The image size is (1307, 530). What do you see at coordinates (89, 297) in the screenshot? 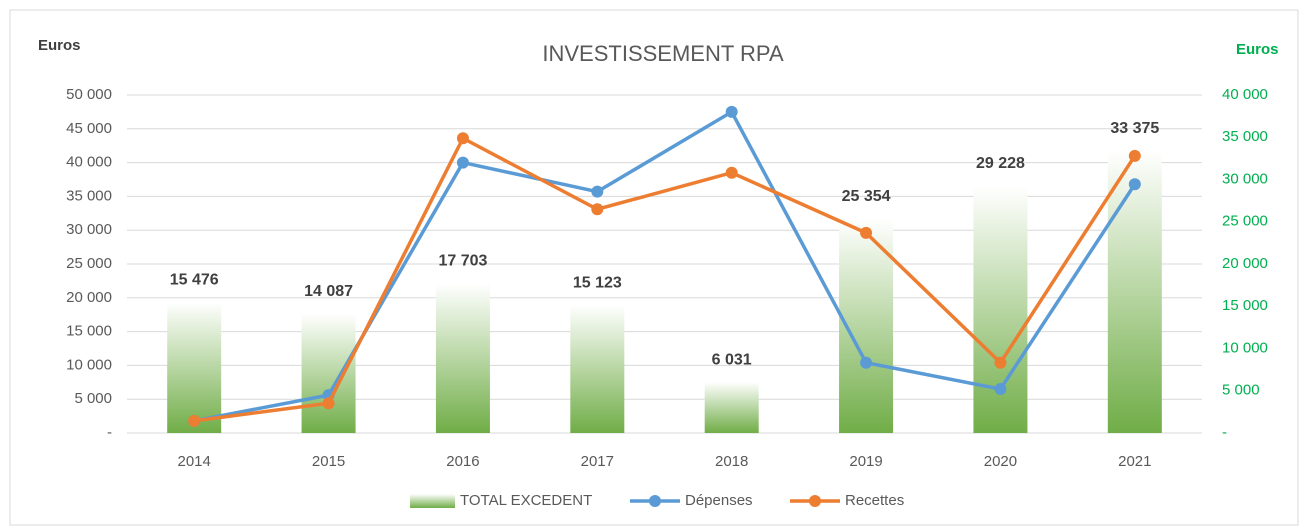
I see `y-tick-label: 20 000` at bounding box center [89, 297].